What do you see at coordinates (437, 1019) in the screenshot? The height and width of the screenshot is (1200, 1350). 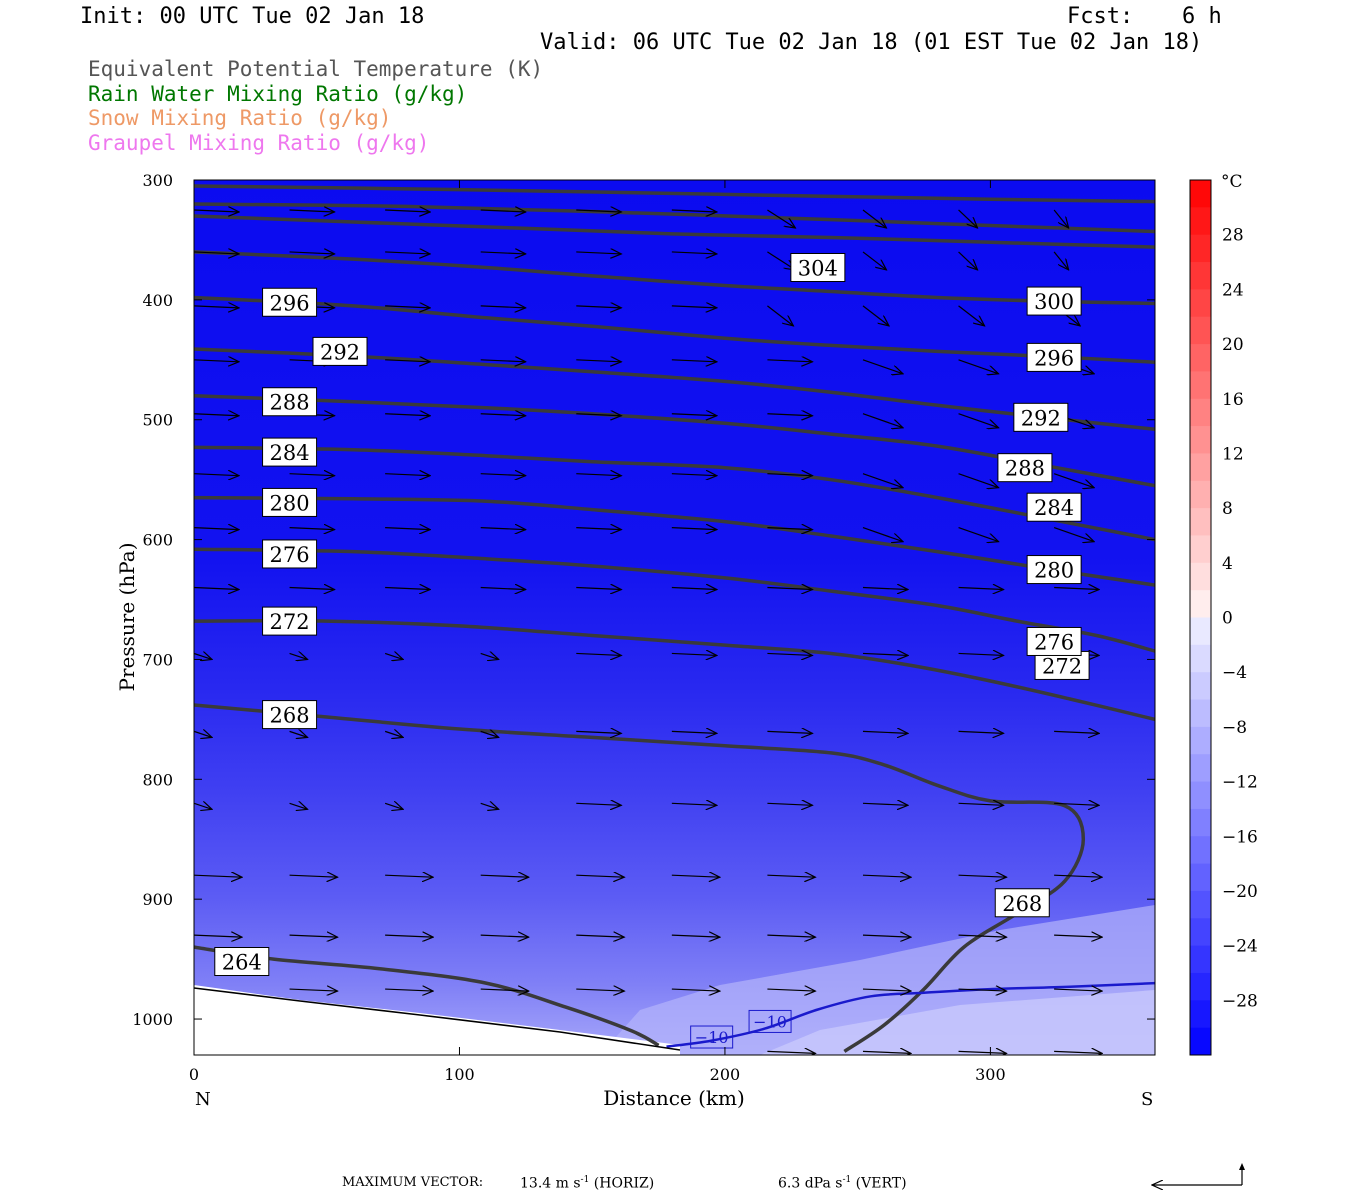 I see `ground-line` at bounding box center [437, 1019].